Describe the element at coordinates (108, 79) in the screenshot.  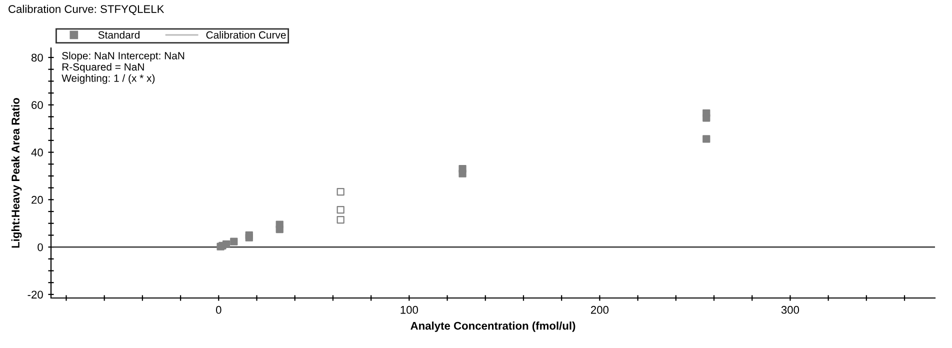
I see `annotation: Weighting: 1 / (x * x)` at that location.